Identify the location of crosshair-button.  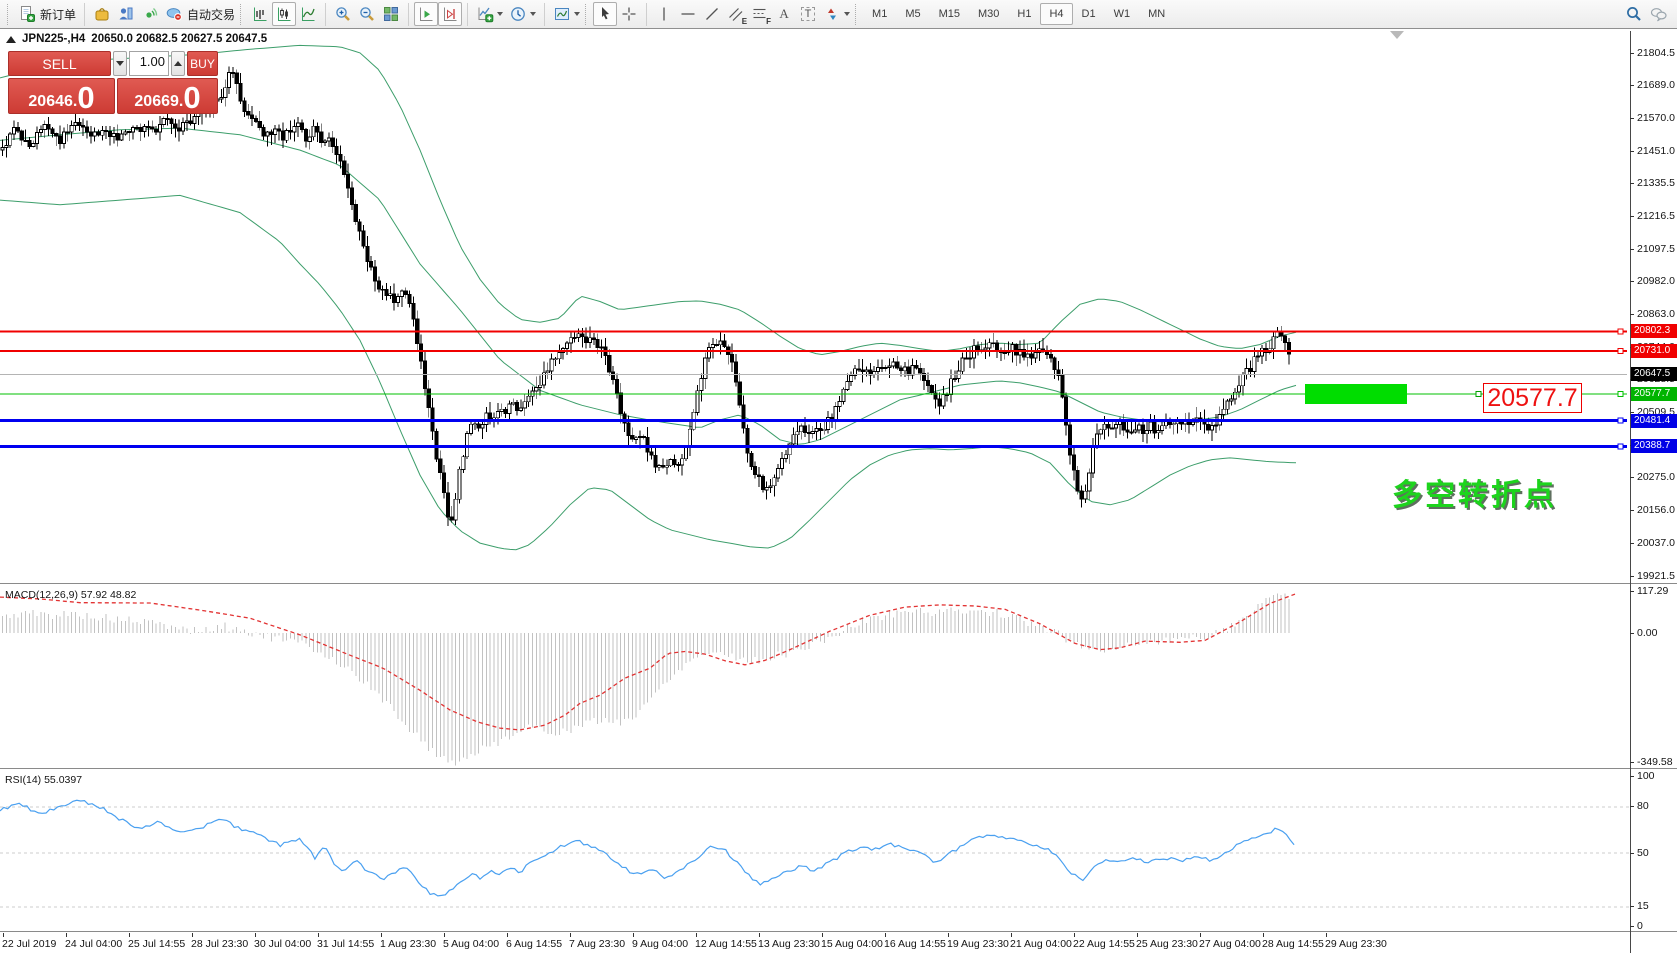
(629, 14).